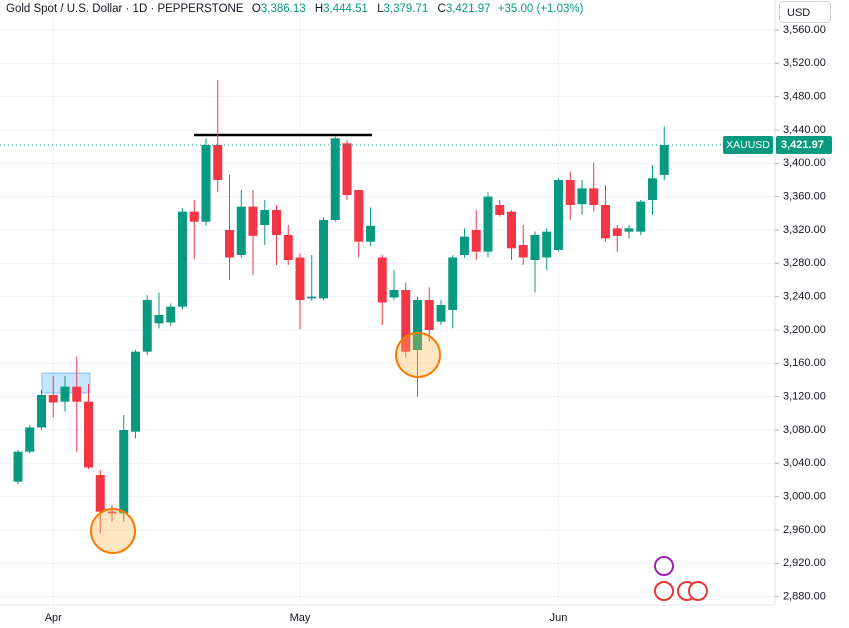 Image resolution: width=849 pixels, height=628 pixels. I want to click on ohlc-key: L, so click(380, 9).